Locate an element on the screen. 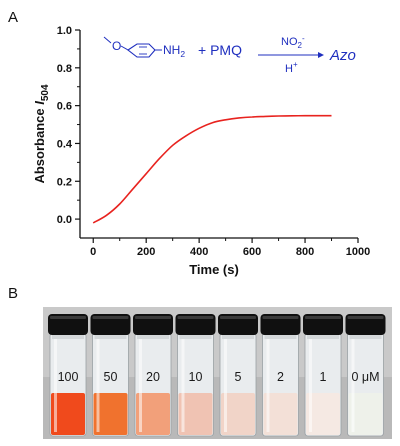 Image resolution: width=400 pixels, height=446 pixels. vial-concentration-label: 1 is located at coordinates (323, 377).